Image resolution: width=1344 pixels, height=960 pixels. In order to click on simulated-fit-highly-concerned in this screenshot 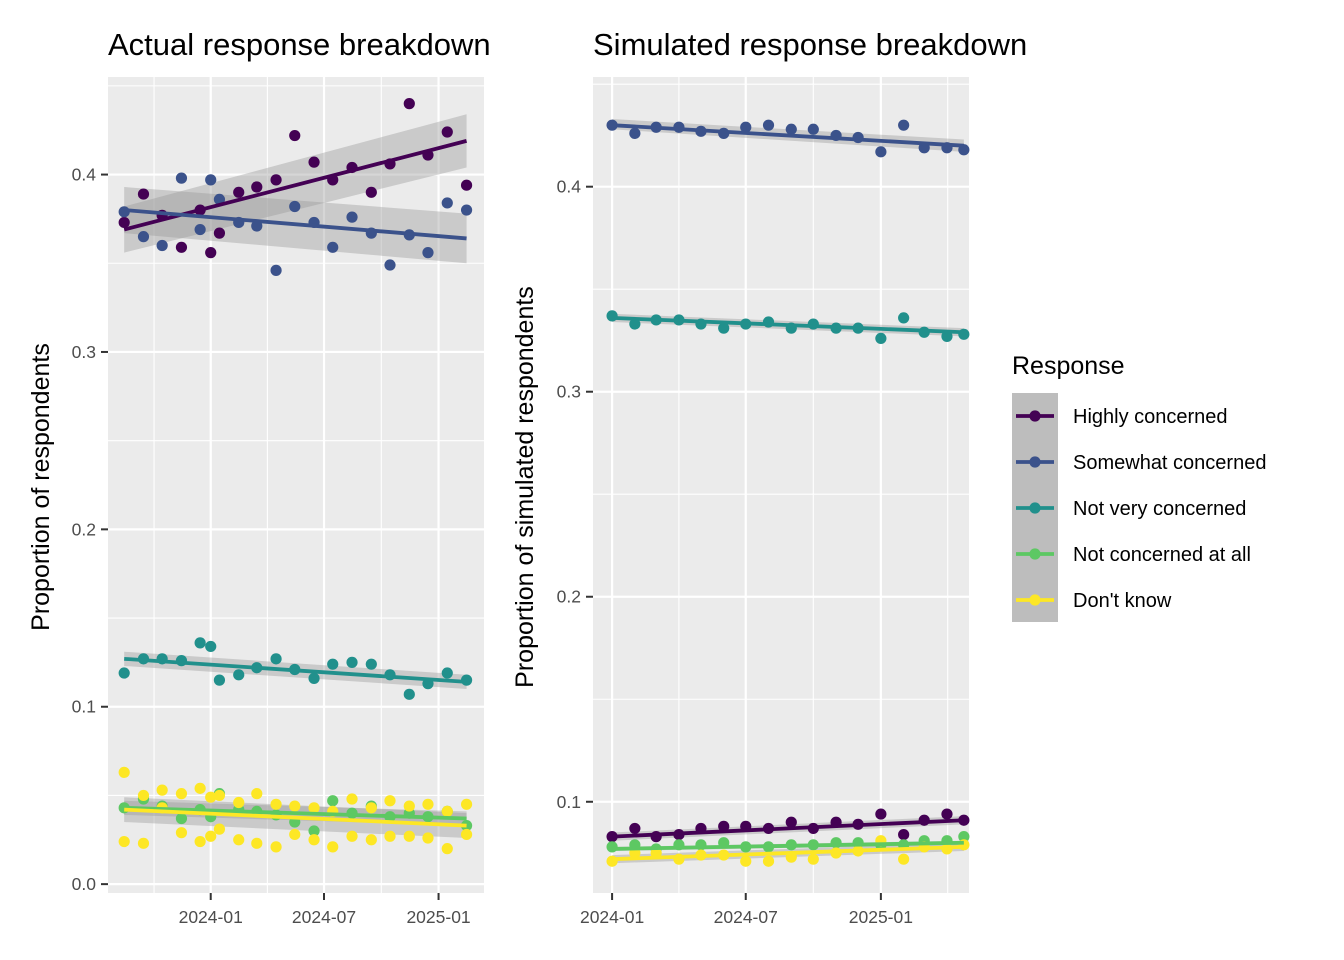, I will do `click(788, 828)`.